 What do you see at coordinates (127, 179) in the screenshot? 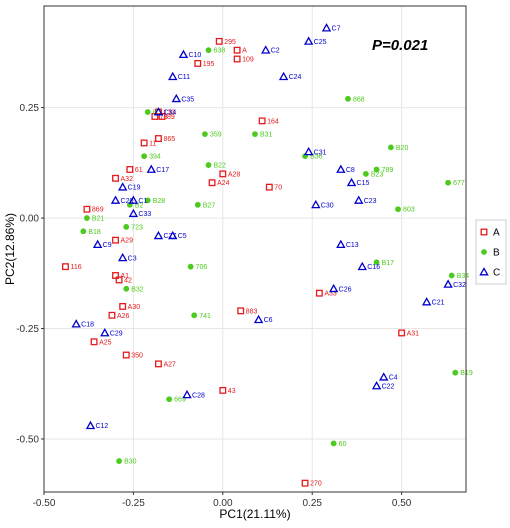
I see `point-label: A32` at bounding box center [127, 179].